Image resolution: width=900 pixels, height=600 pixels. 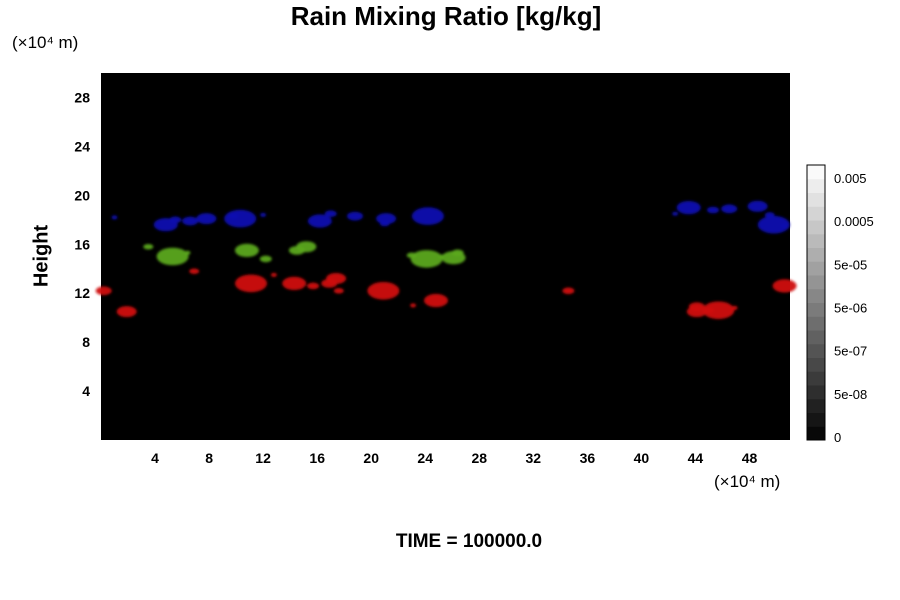 I want to click on colorbar-frame, so click(x=816, y=302).